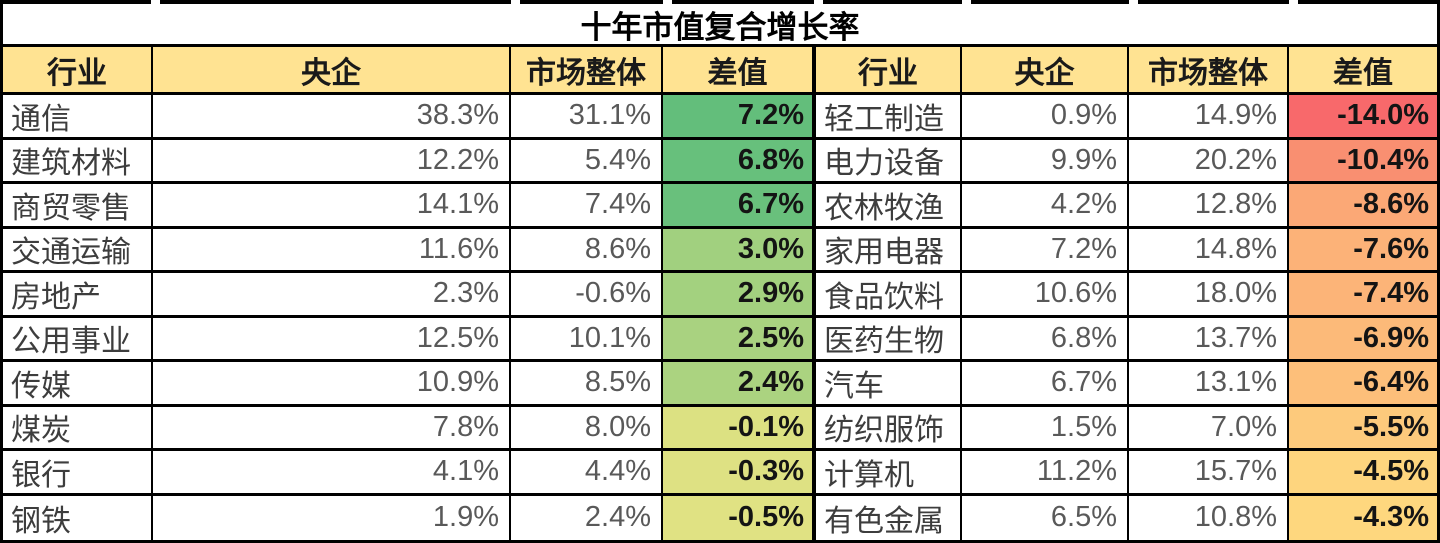 This screenshot has width=1440, height=543. What do you see at coordinates (1363, 473) in the screenshot?
I see `cell-right-diff: -4.5%` at bounding box center [1363, 473].